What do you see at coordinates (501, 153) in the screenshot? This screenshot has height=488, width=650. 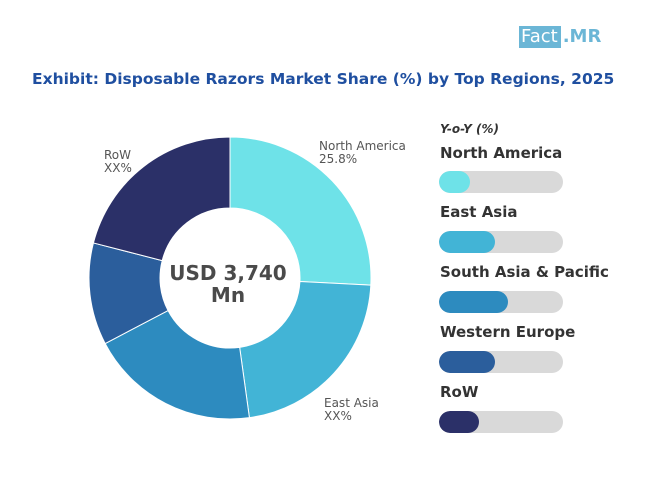 I see `legend-label-north-america: North America` at bounding box center [501, 153].